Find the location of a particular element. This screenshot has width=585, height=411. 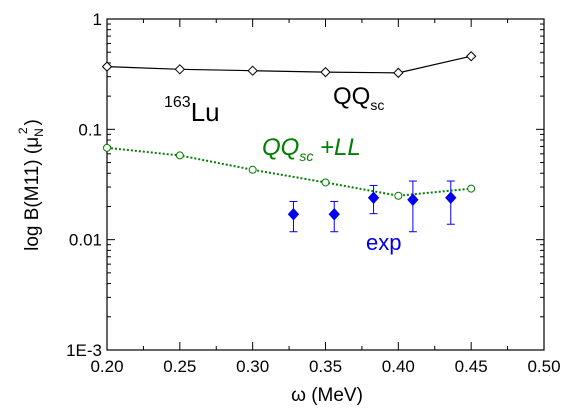

y-tick-label: 1 is located at coordinates (97, 19).